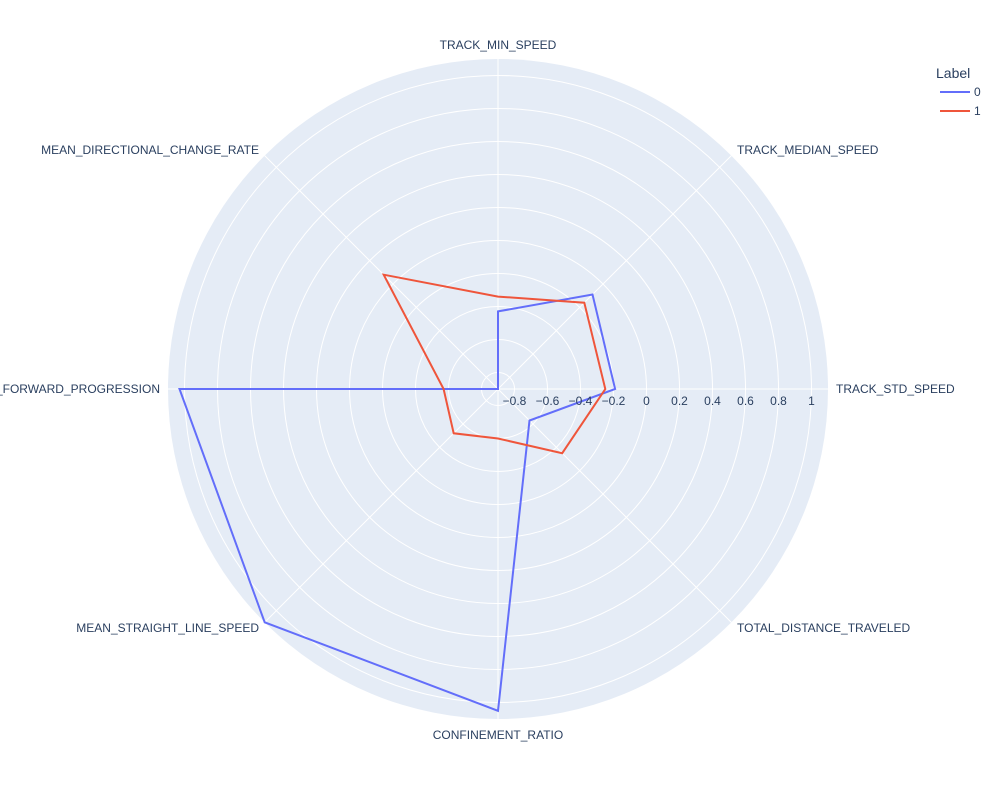 The image size is (1000, 800). I want to click on legend: Label 01, so click(958, 91).